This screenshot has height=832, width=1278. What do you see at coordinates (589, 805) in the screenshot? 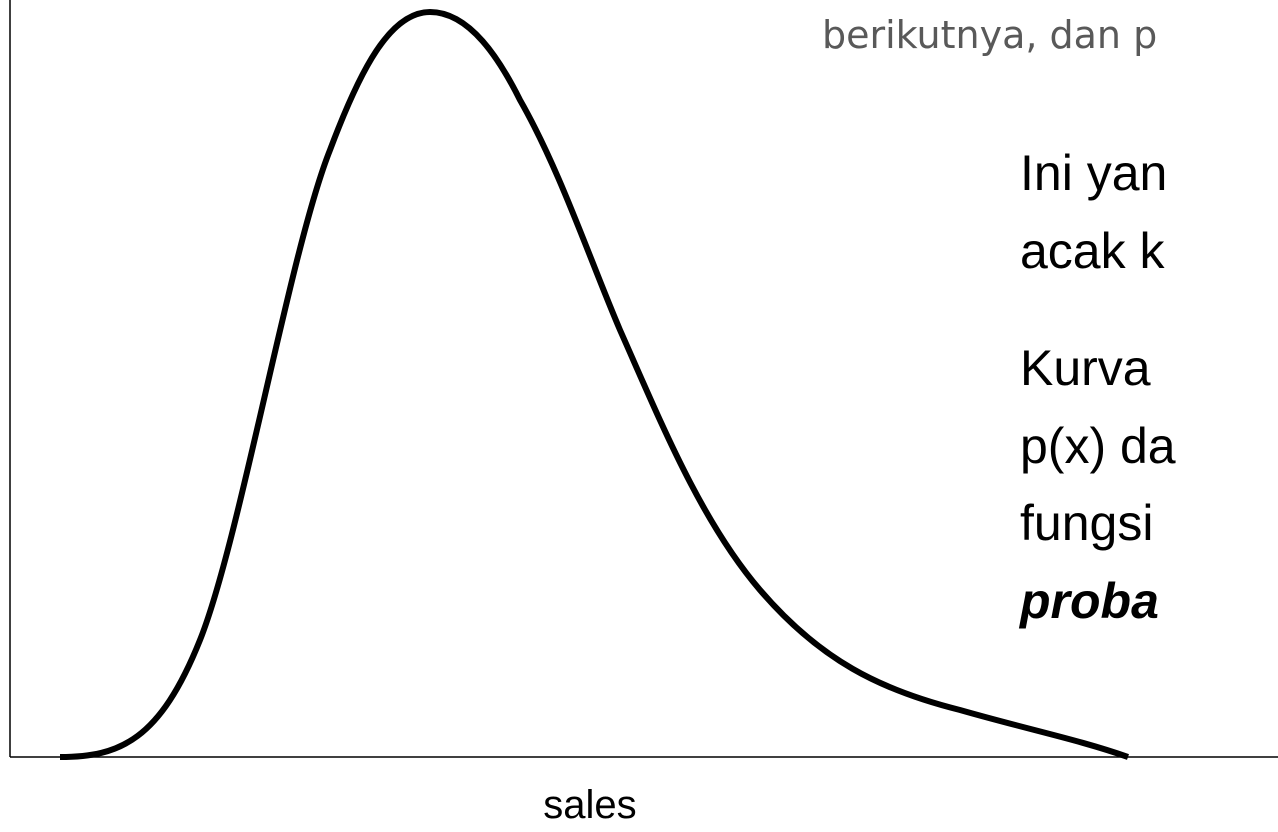
I see `x-axis-label: sales` at bounding box center [589, 805].